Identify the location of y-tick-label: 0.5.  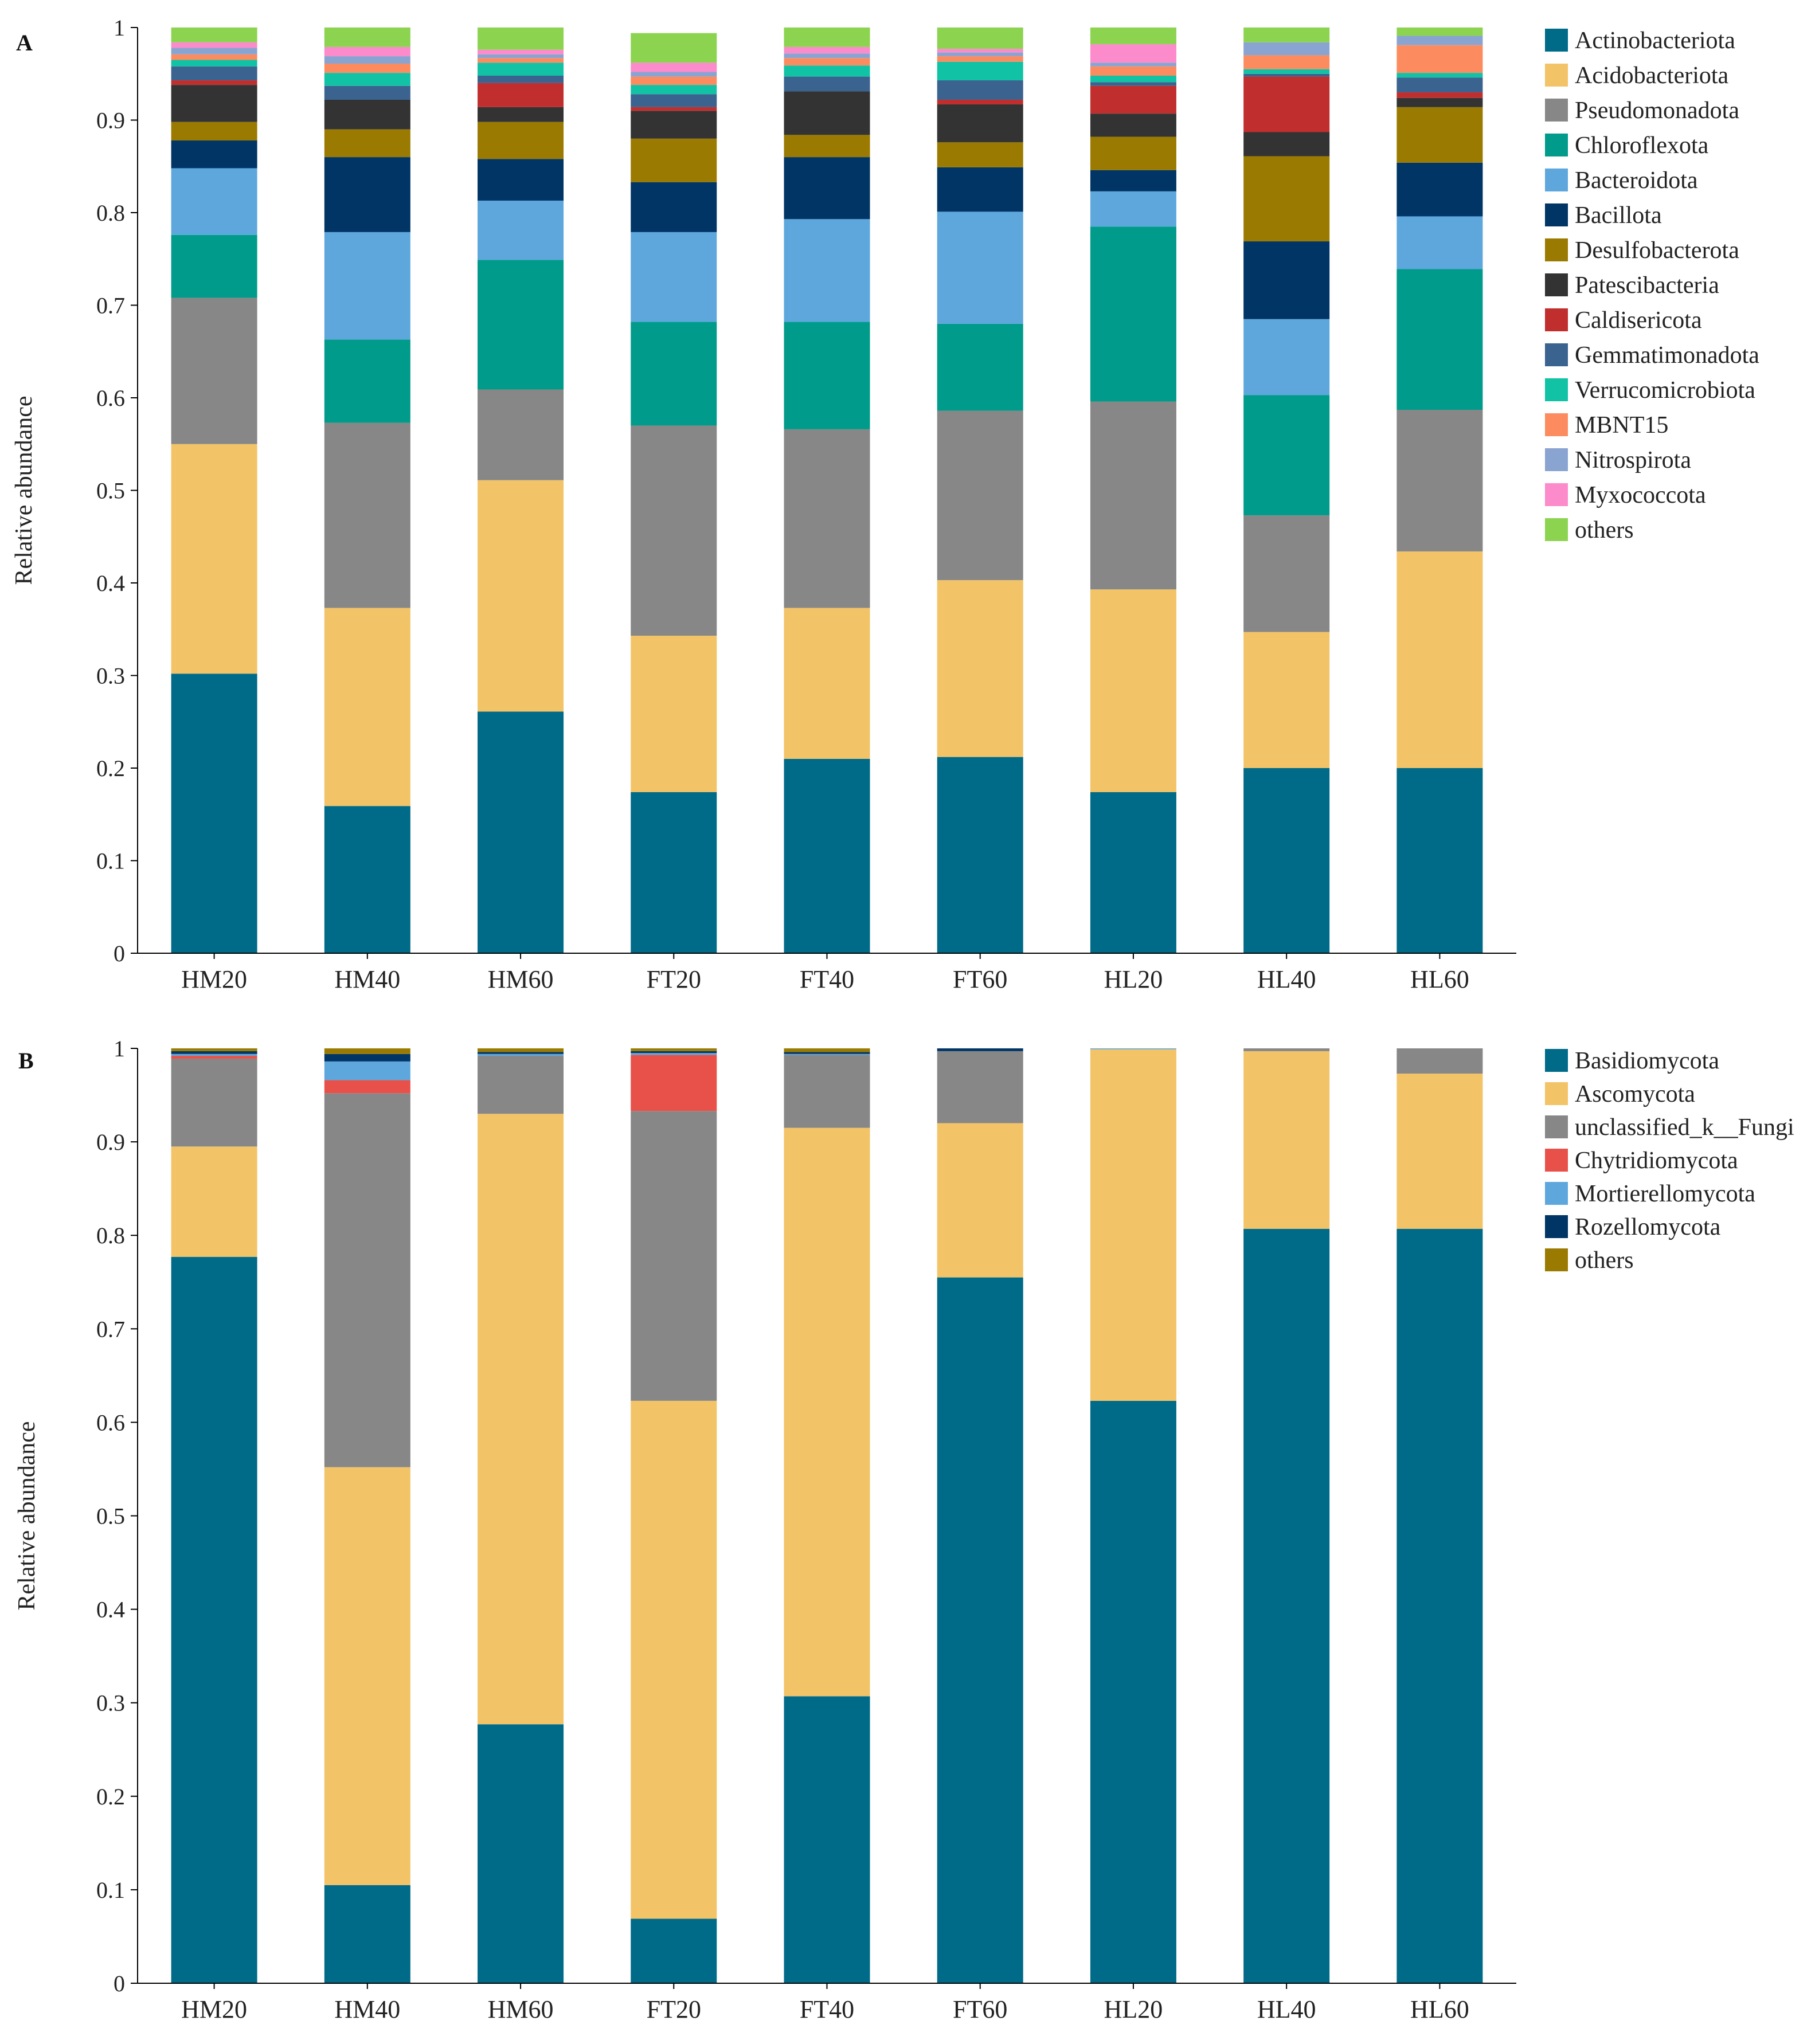
(110, 1516).